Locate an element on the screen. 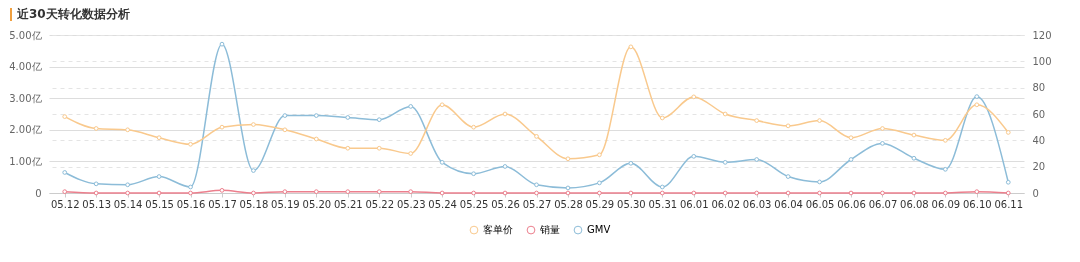 The height and width of the screenshot is (262, 1080). y2-tick-label: 60 is located at coordinates (1039, 114).